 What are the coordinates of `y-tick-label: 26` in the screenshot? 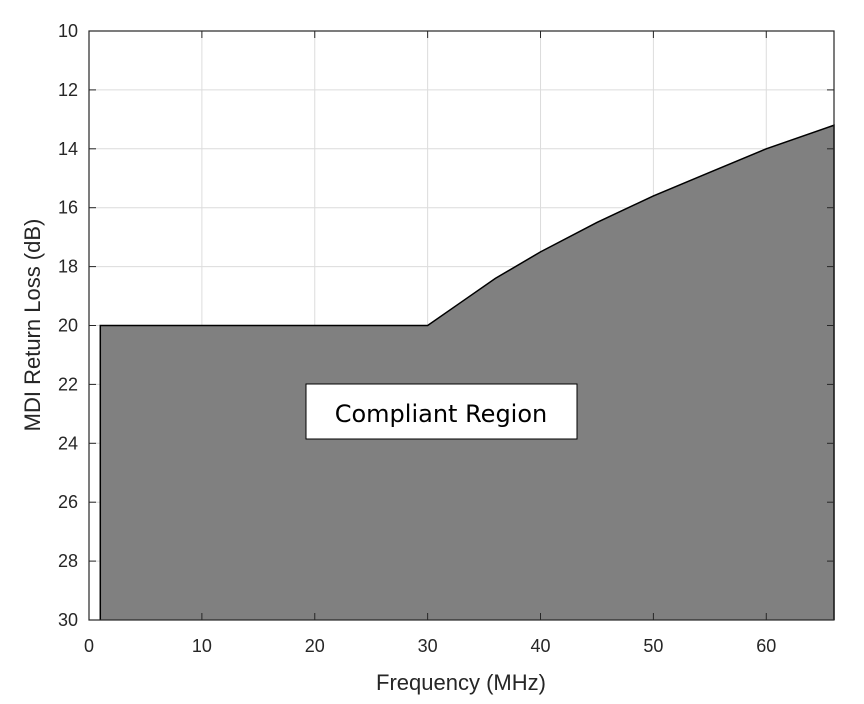 It's located at (68, 502).